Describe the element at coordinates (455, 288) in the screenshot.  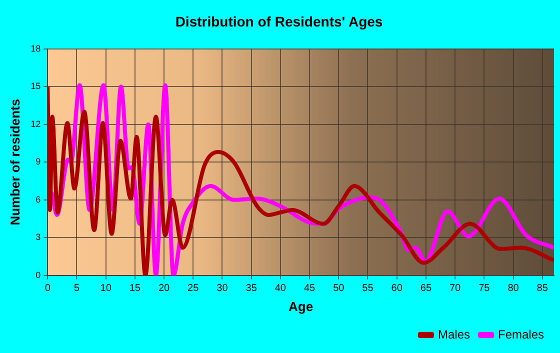
I see `x-tick-label: 70` at that location.